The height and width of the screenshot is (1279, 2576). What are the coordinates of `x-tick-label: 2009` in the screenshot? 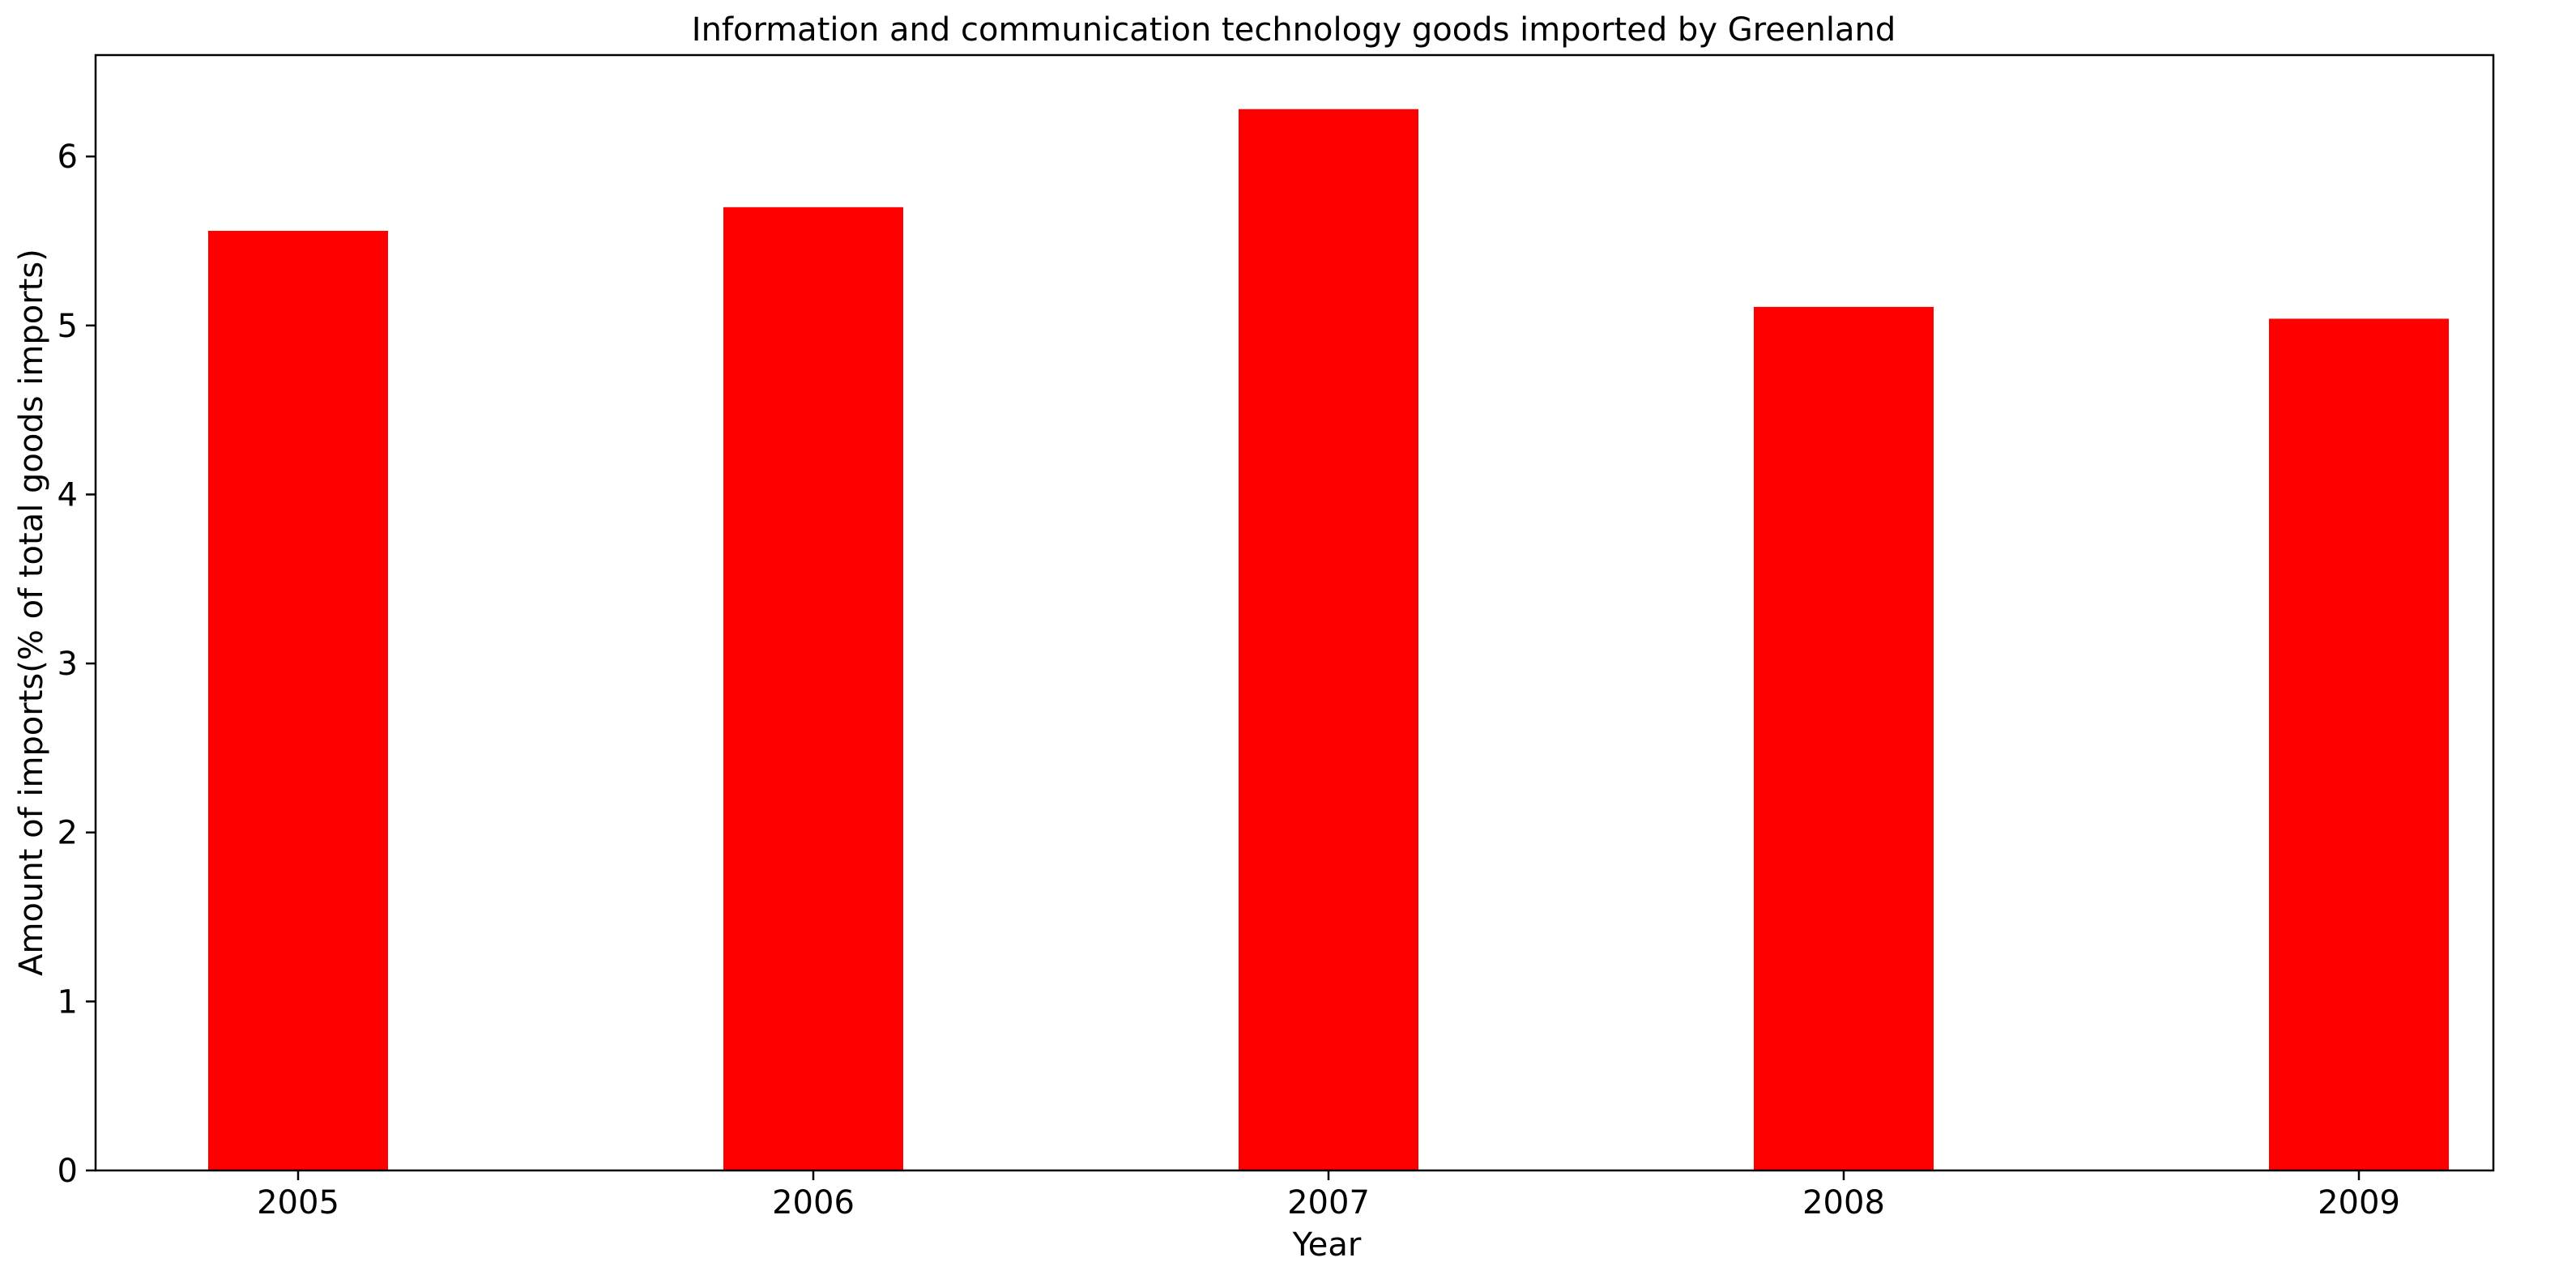 It's located at (2359, 1202).